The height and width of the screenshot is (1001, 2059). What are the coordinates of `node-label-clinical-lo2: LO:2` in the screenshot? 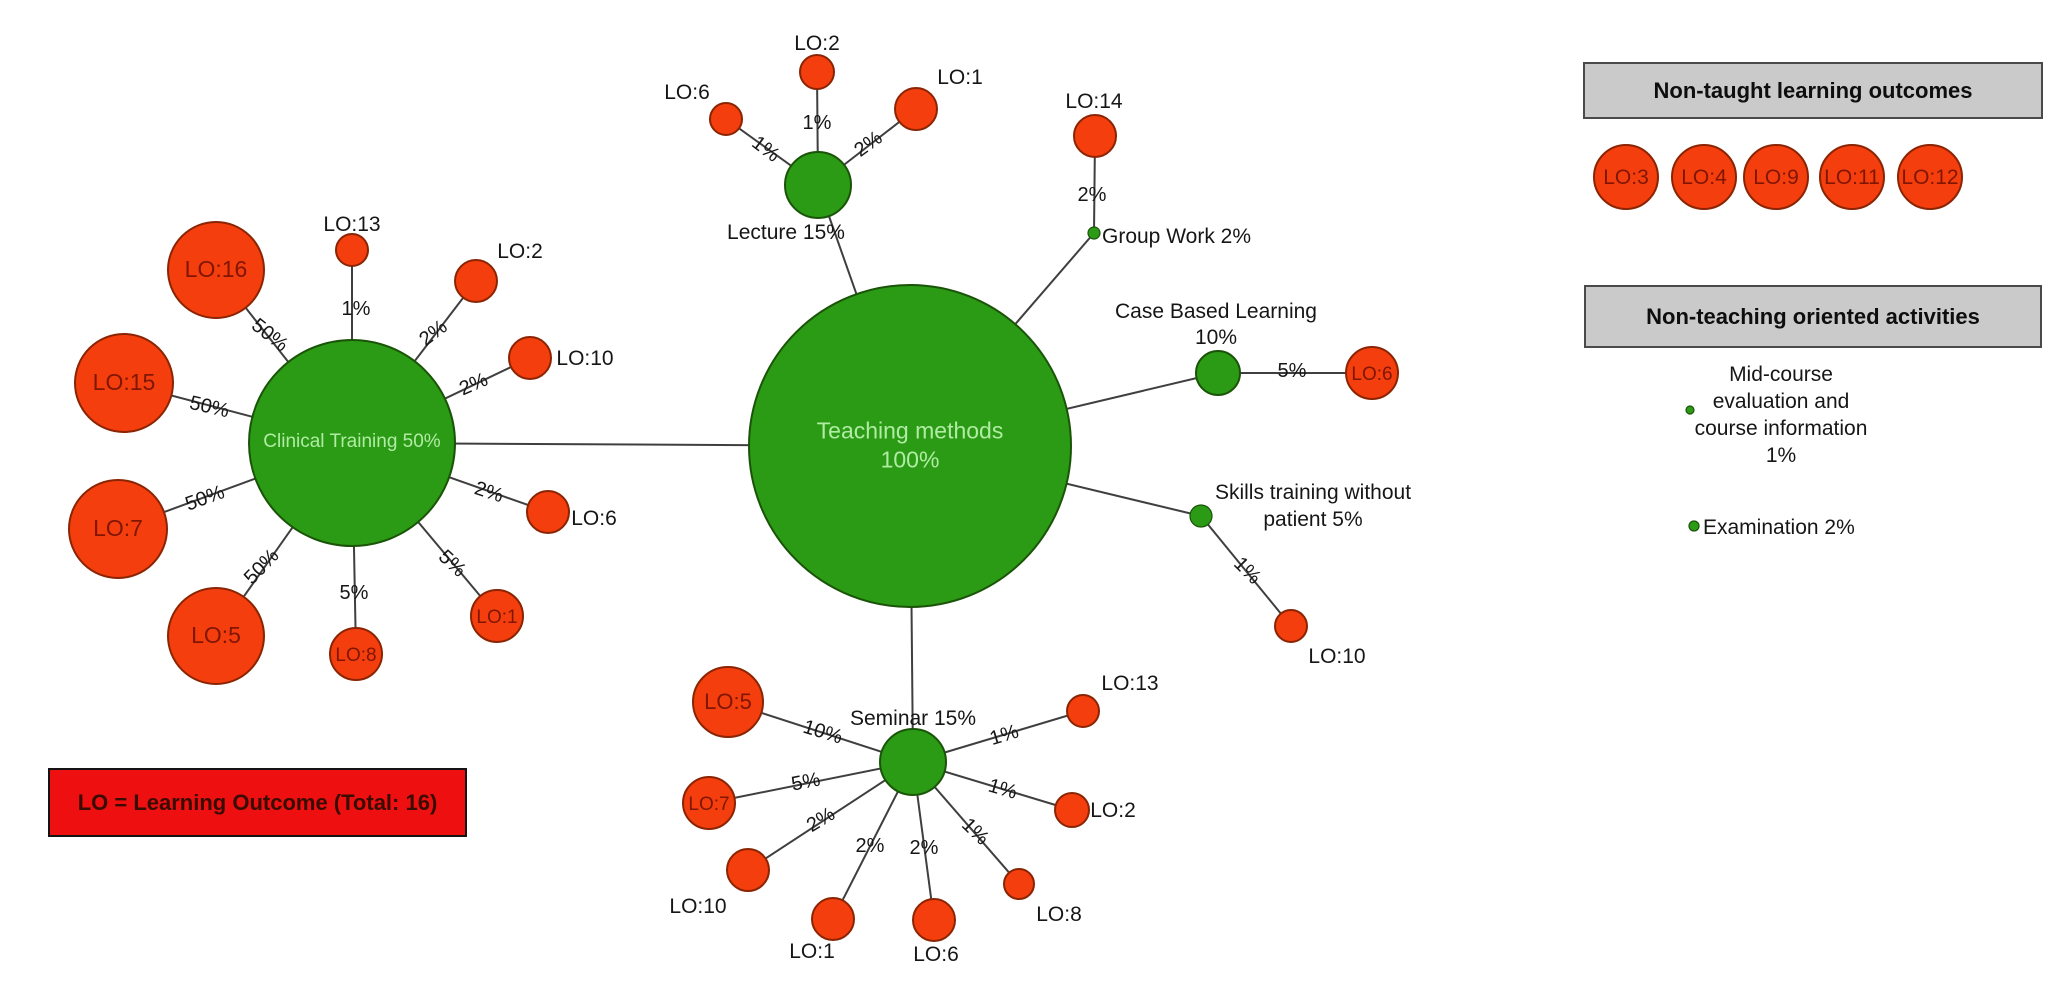 It's located at (520, 251).